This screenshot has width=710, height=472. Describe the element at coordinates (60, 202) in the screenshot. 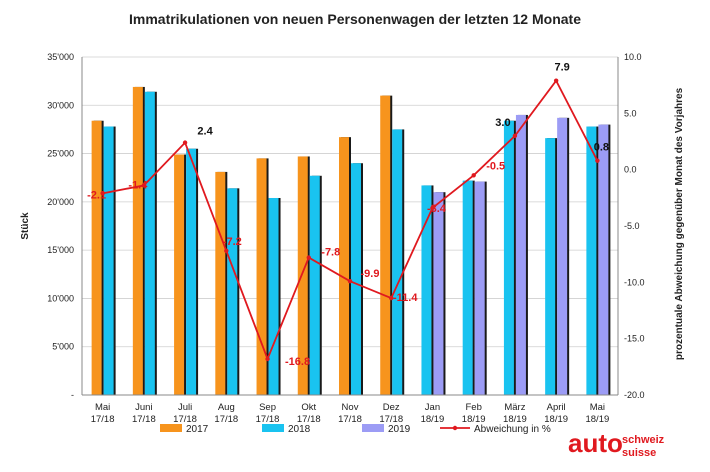

I see `y-tick-label: 20'000` at that location.